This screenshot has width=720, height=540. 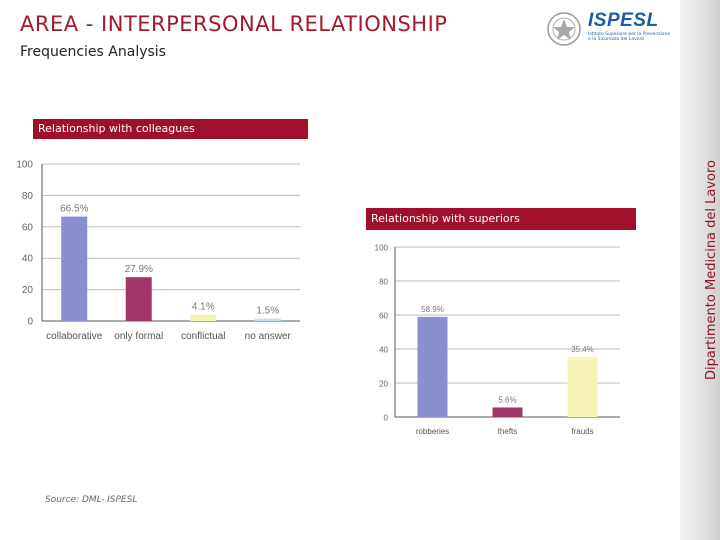 What do you see at coordinates (138, 336) in the screenshot?
I see `x-tick-label: only formal` at bounding box center [138, 336].